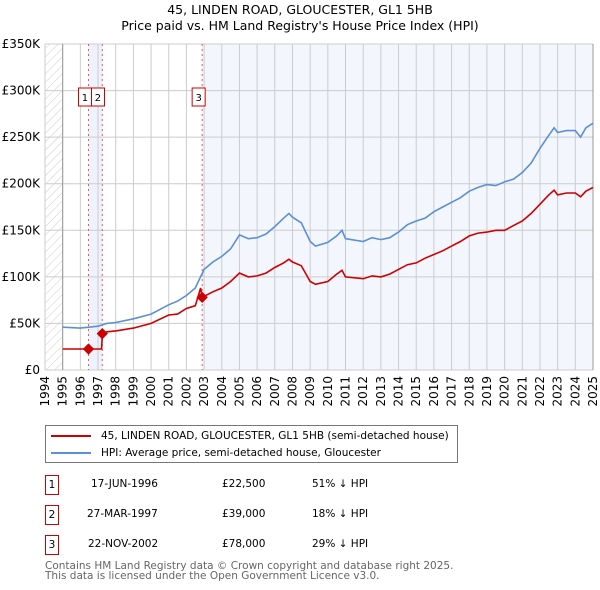  What do you see at coordinates (22, 44) in the screenshot?
I see `y-tick-label: £350K` at bounding box center [22, 44].